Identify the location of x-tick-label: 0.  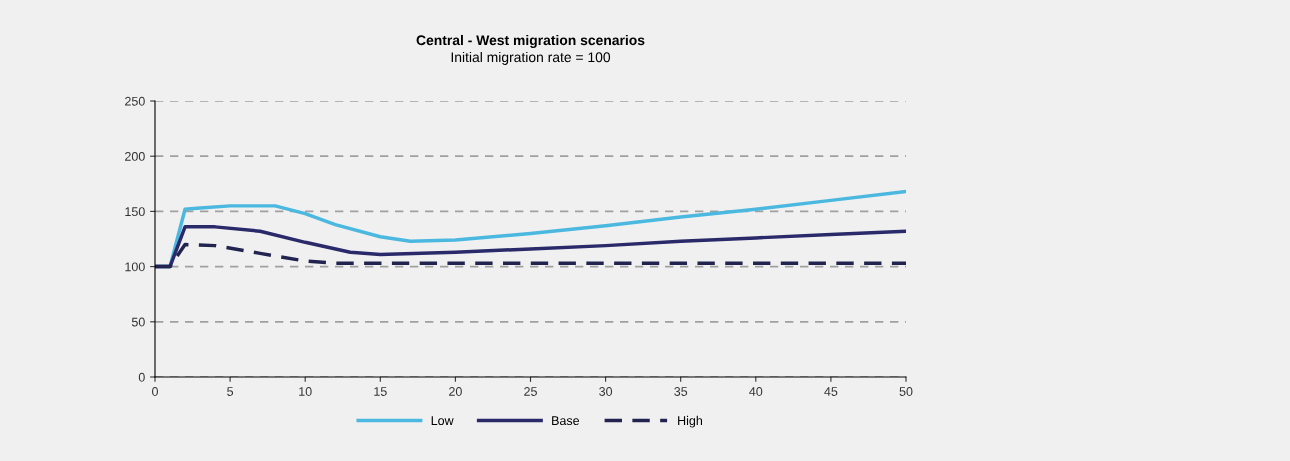
(155, 391).